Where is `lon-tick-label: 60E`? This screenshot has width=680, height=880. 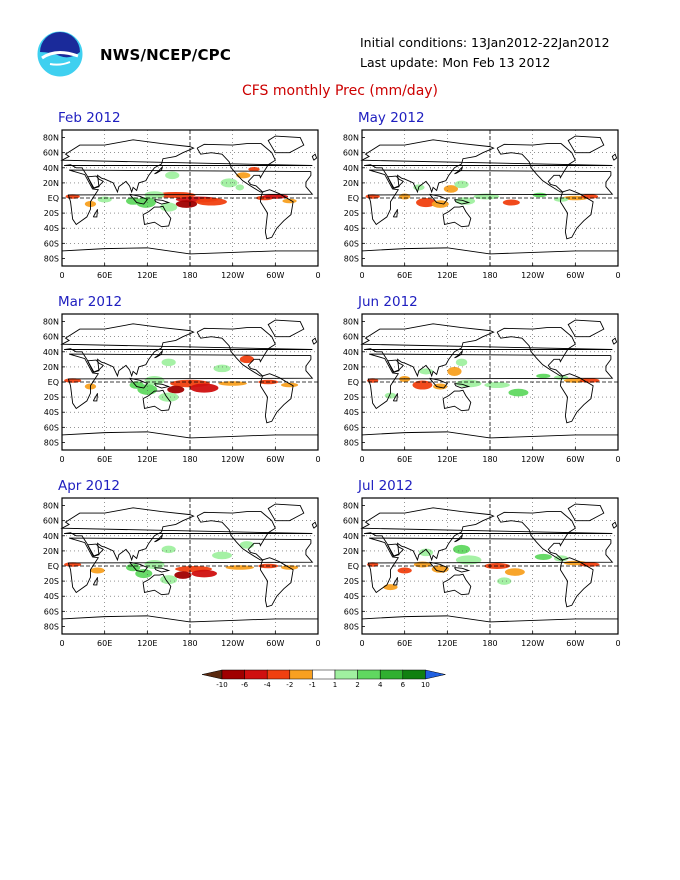
lon-tick-label: 60E is located at coordinates (104, 643).